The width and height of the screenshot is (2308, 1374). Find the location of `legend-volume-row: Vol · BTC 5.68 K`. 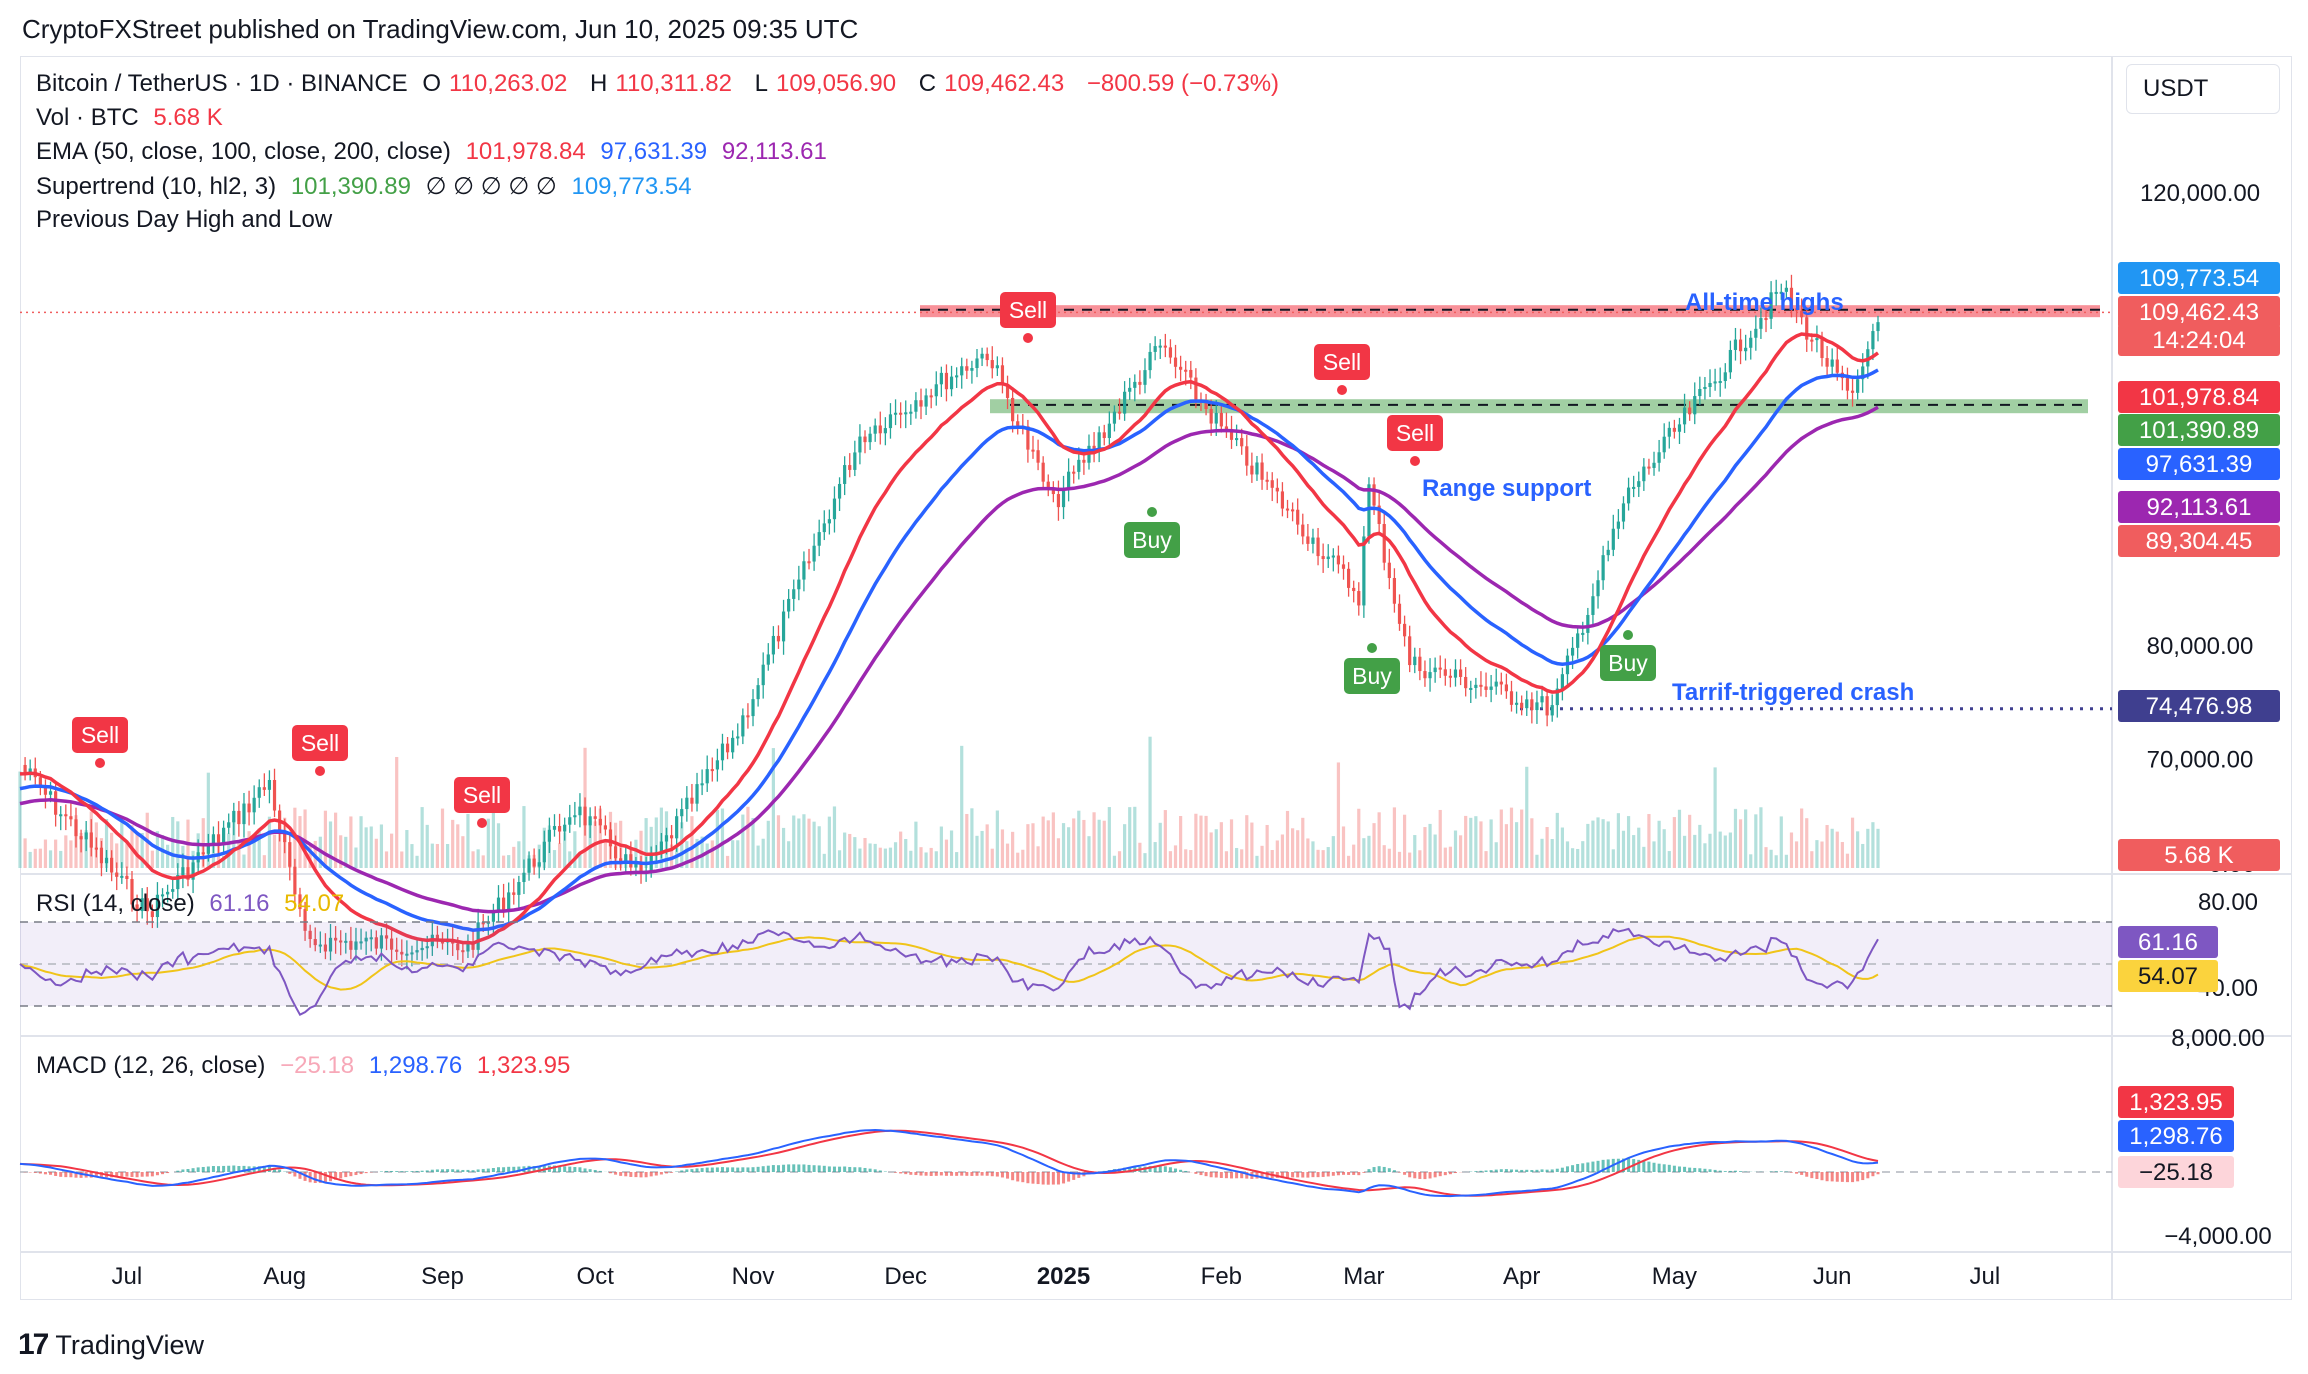

legend-volume-row: Vol · BTC 5.68 K is located at coordinates (133, 118).